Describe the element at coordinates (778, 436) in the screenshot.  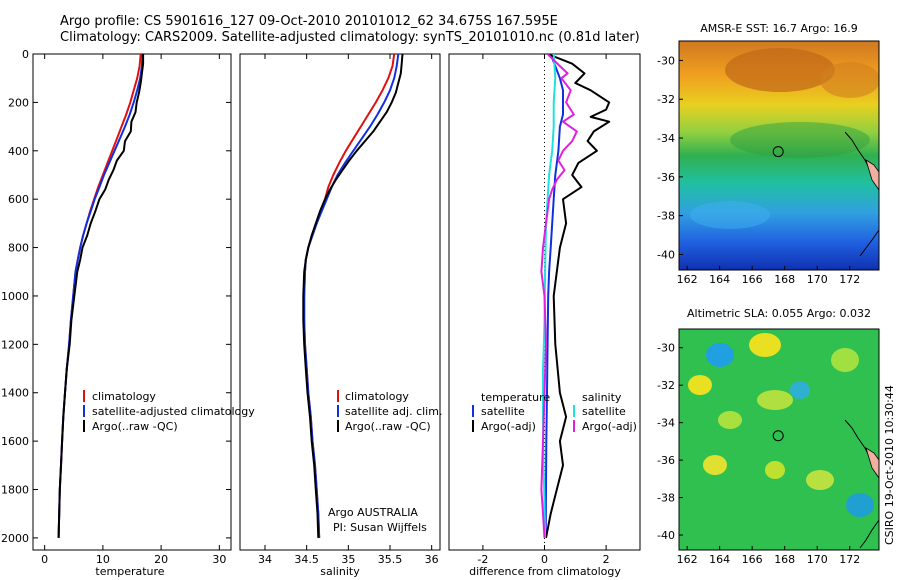
I see `argo-float-marker` at that location.